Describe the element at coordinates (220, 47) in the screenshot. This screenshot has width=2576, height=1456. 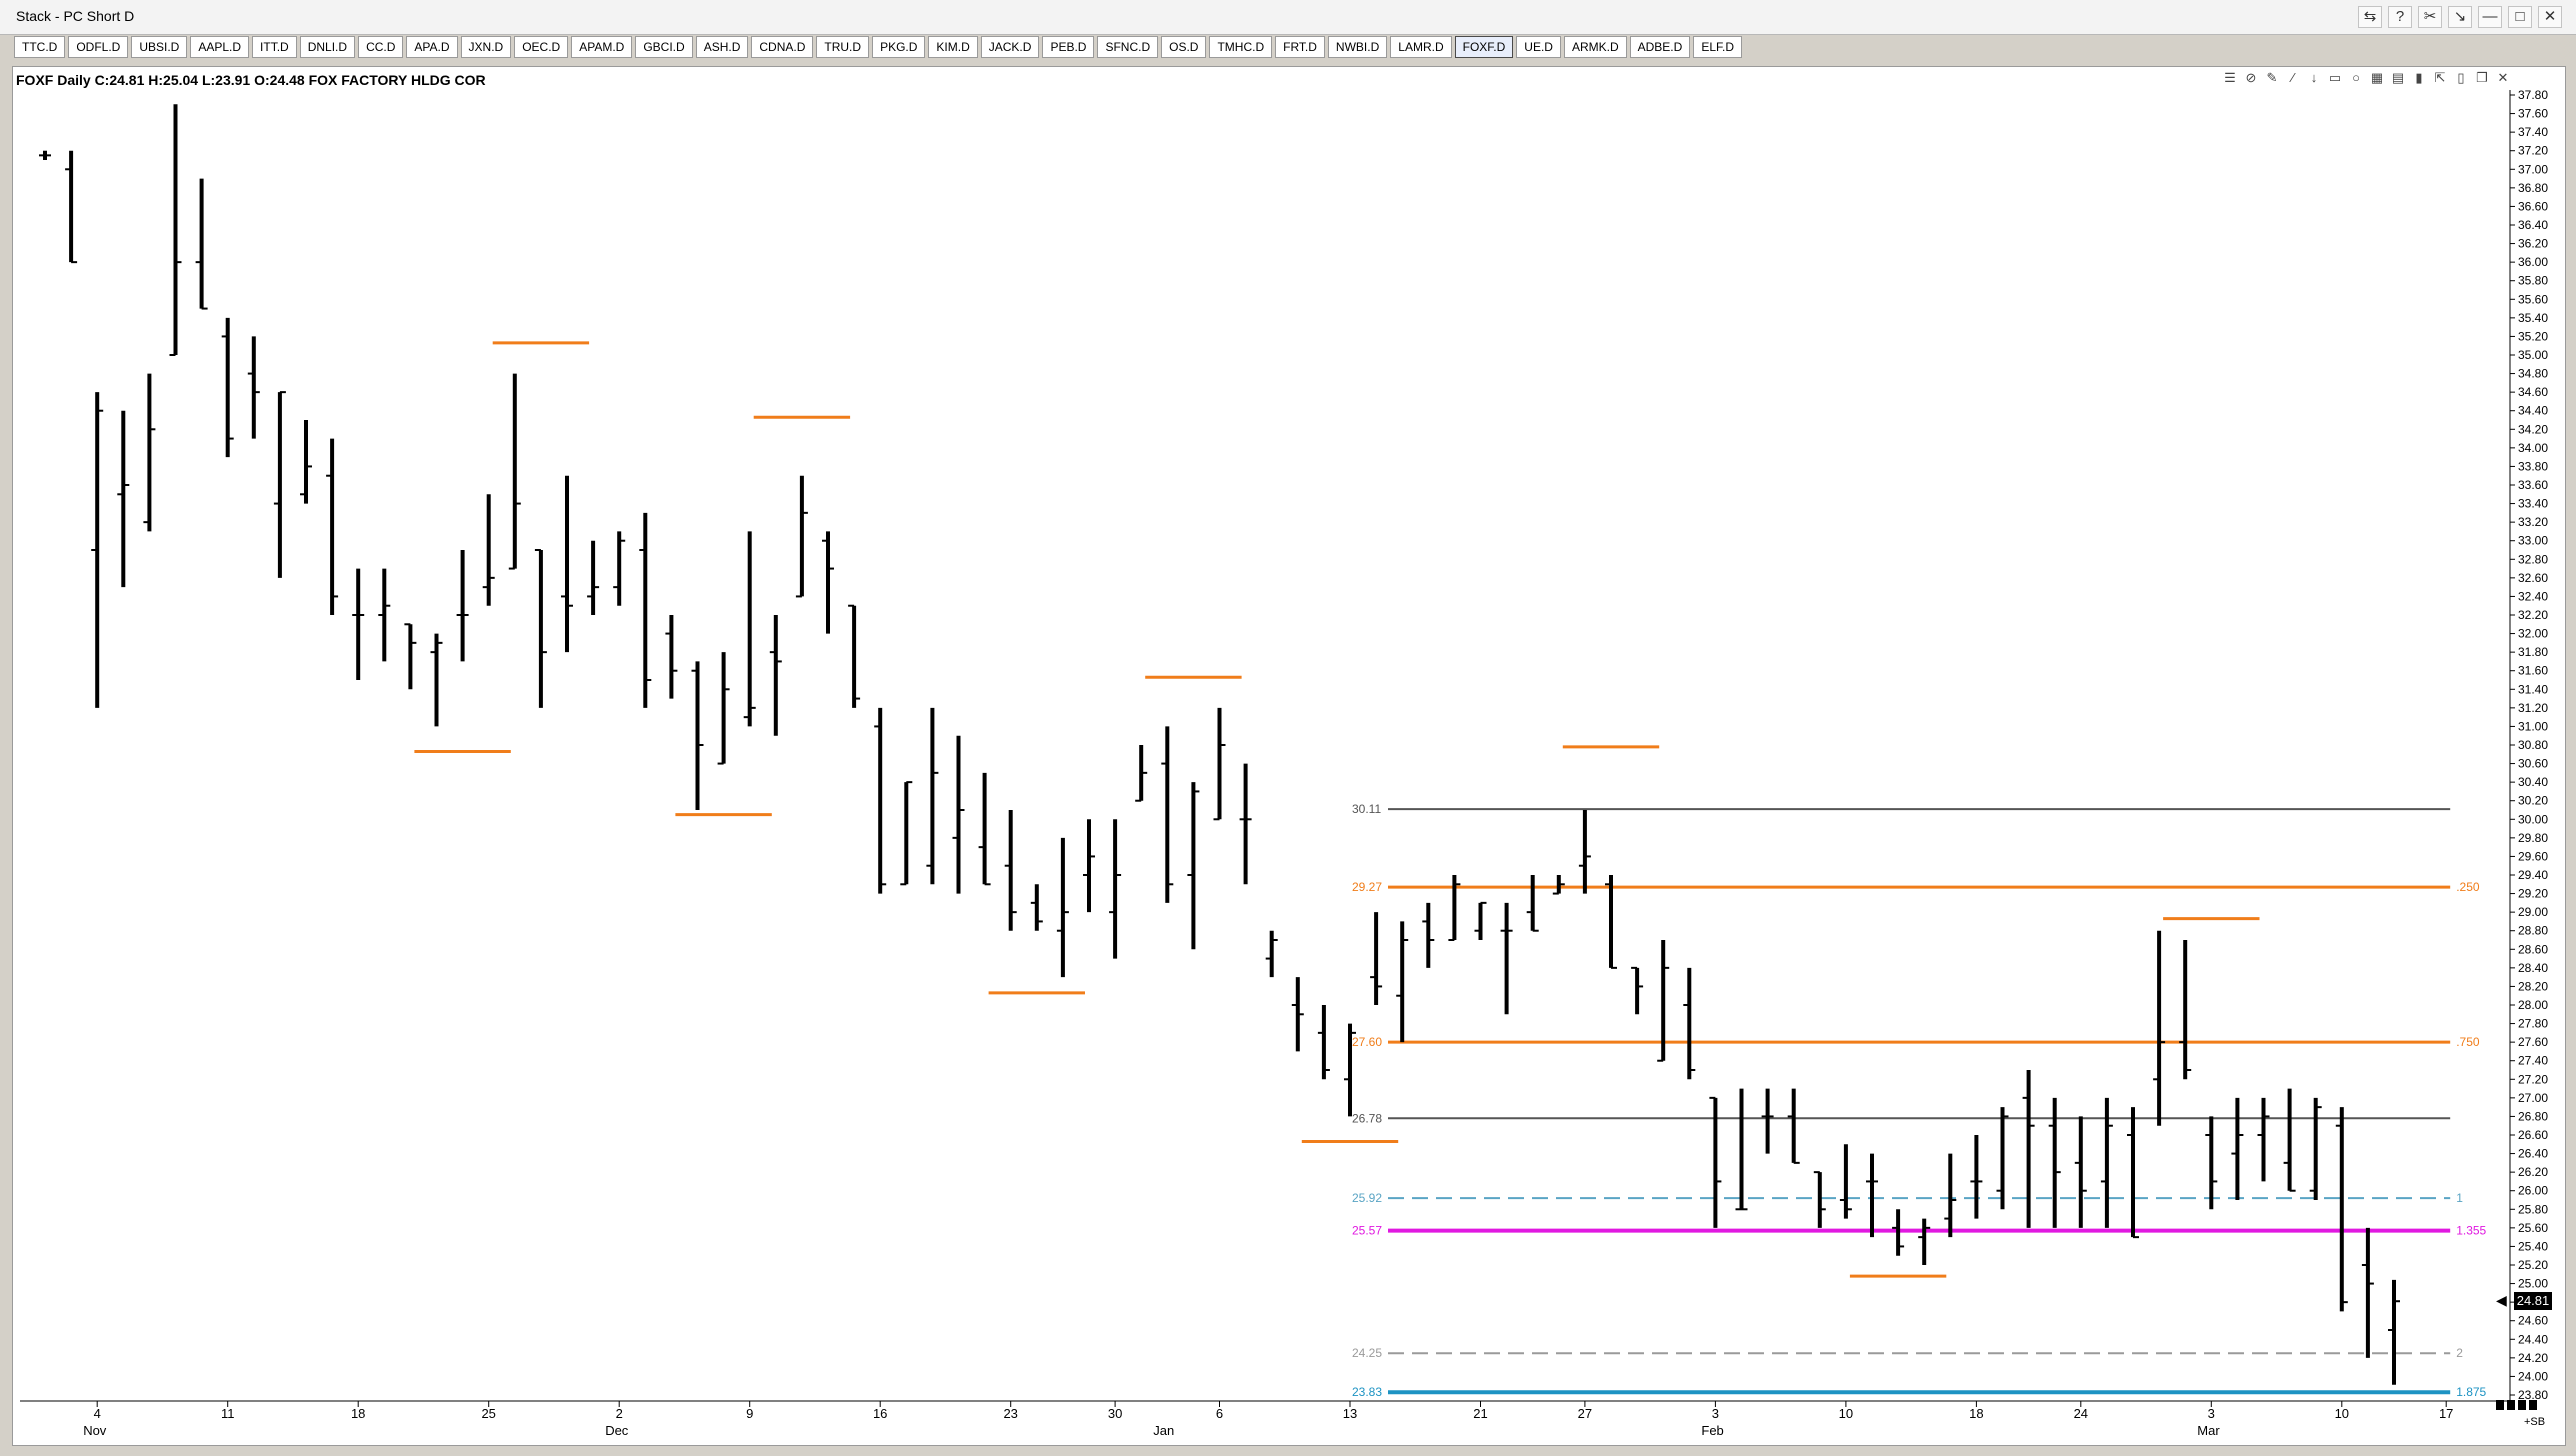
I see `tab-aapl-d: AAPL.D` at that location.